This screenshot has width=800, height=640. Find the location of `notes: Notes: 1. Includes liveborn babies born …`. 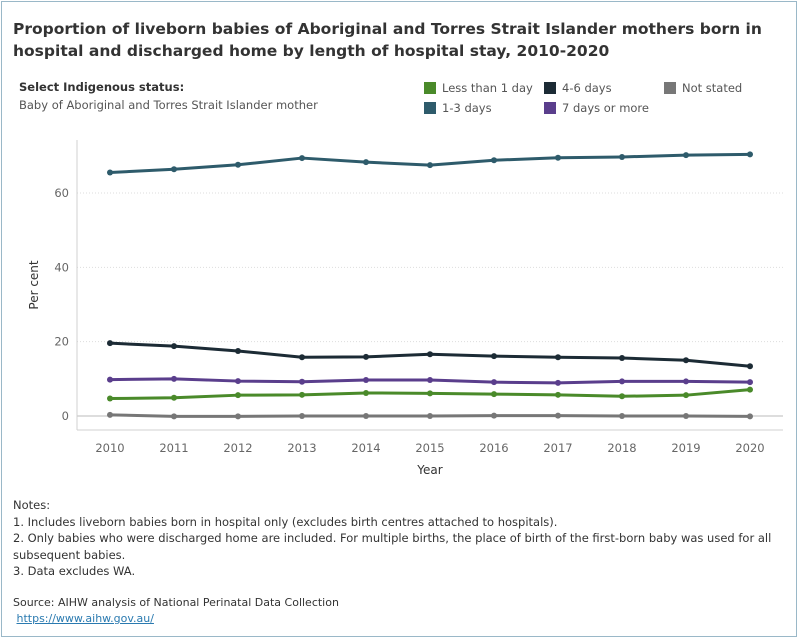

notes: Notes: 1. Includes liveborn babies born … is located at coordinates (398, 538).